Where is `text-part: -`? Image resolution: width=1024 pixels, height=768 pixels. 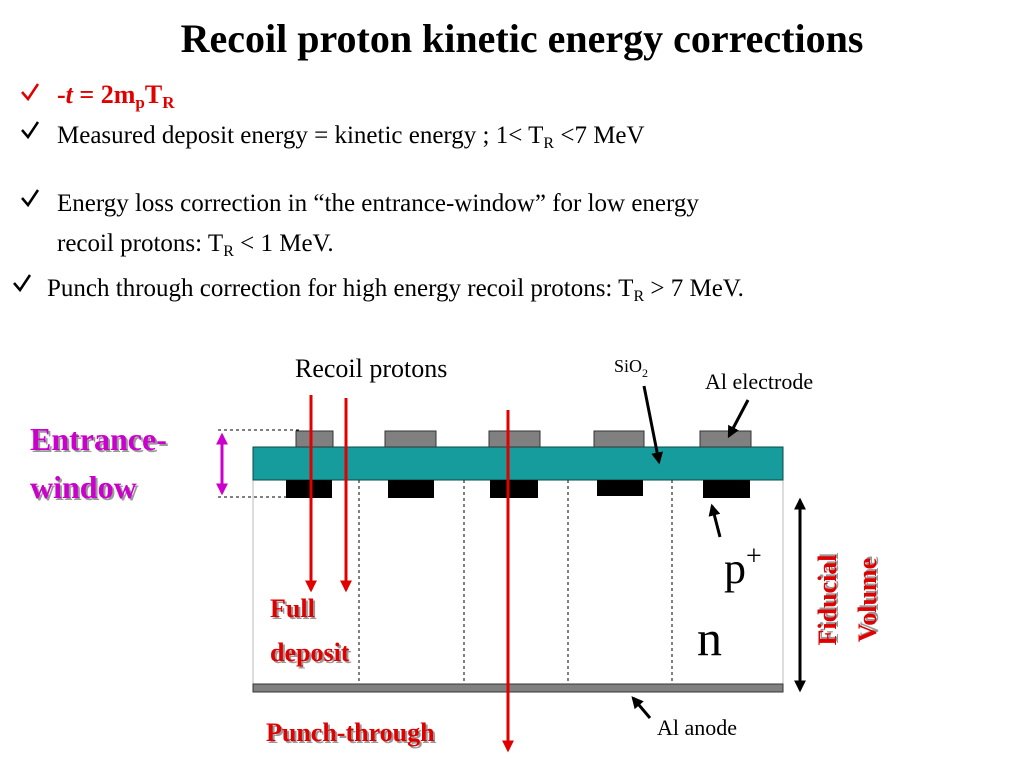 text-part: - is located at coordinates (61, 94).